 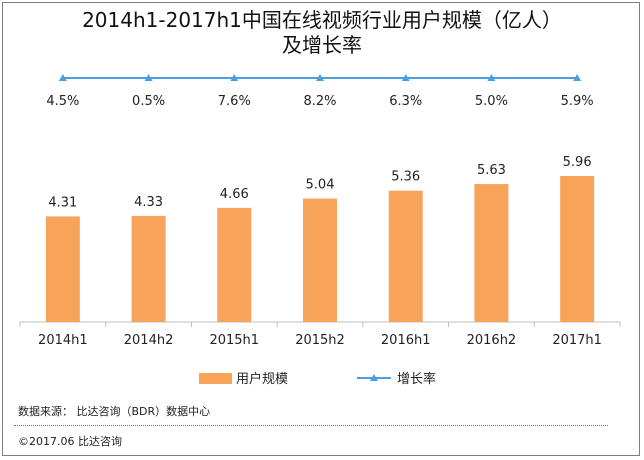 I want to click on growth-rate-label: 4.5%, so click(x=62, y=101).